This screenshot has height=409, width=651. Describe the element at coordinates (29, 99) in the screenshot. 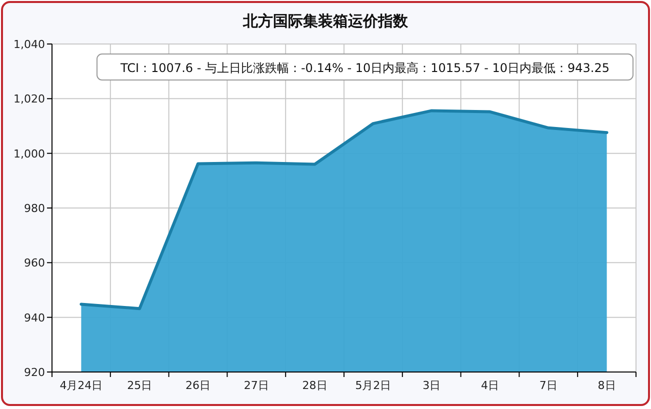

I see `y-tick-label: 1,020` at that location.